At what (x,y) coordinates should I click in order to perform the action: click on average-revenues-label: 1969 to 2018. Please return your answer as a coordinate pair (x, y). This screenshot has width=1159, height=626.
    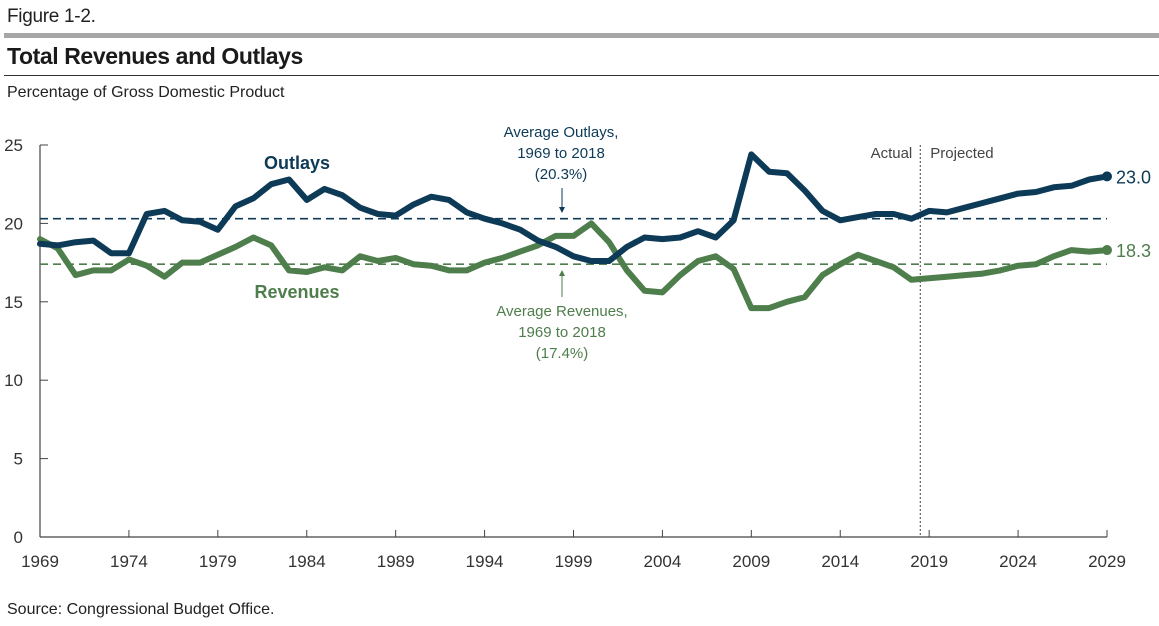
    Looking at the image, I should click on (562, 332).